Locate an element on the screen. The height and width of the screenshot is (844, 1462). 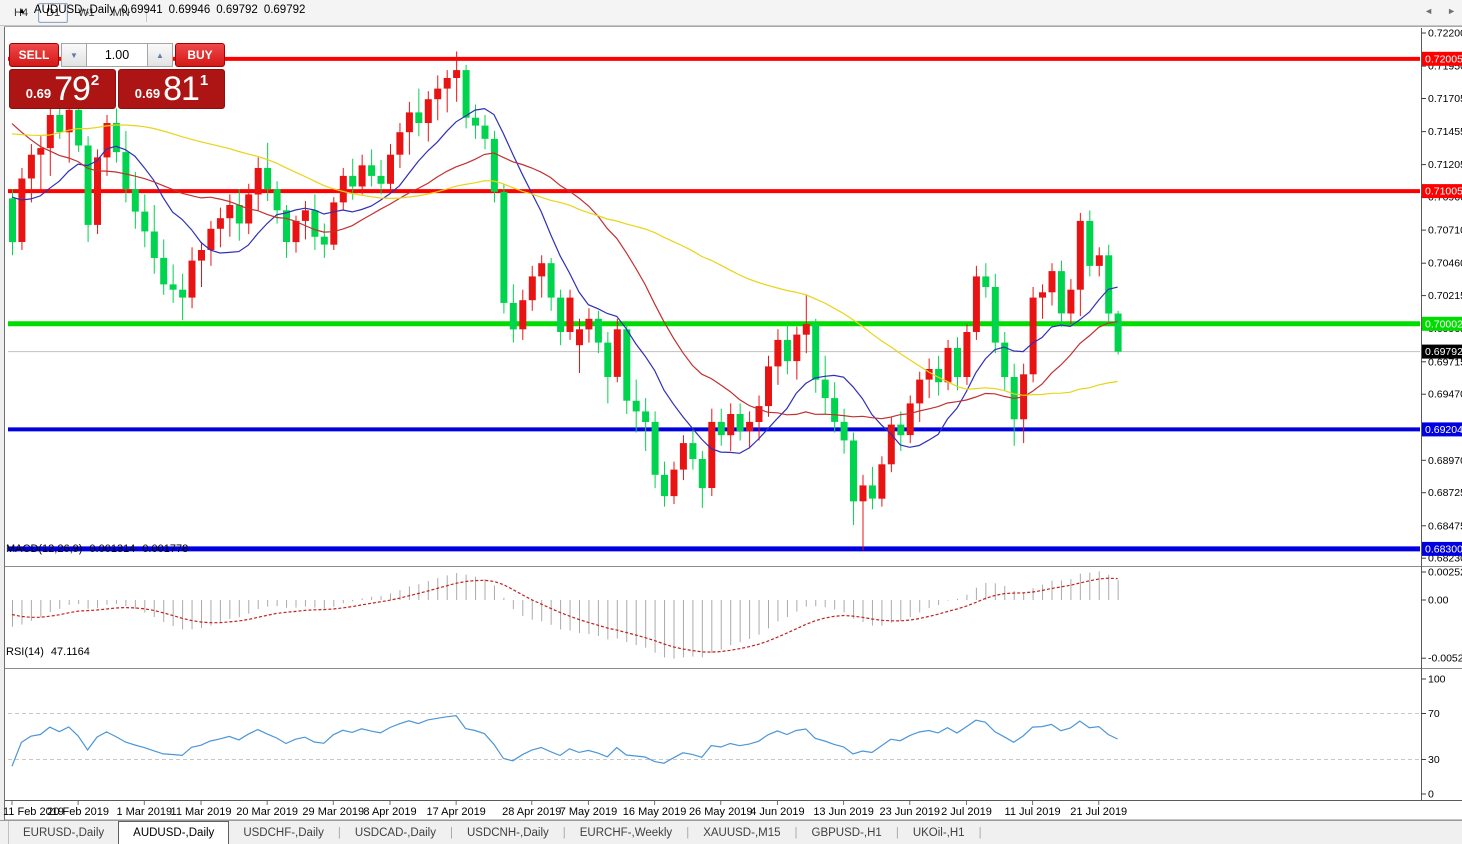
macd-title: MACD(12,26,9) is located at coordinates (44, 549).